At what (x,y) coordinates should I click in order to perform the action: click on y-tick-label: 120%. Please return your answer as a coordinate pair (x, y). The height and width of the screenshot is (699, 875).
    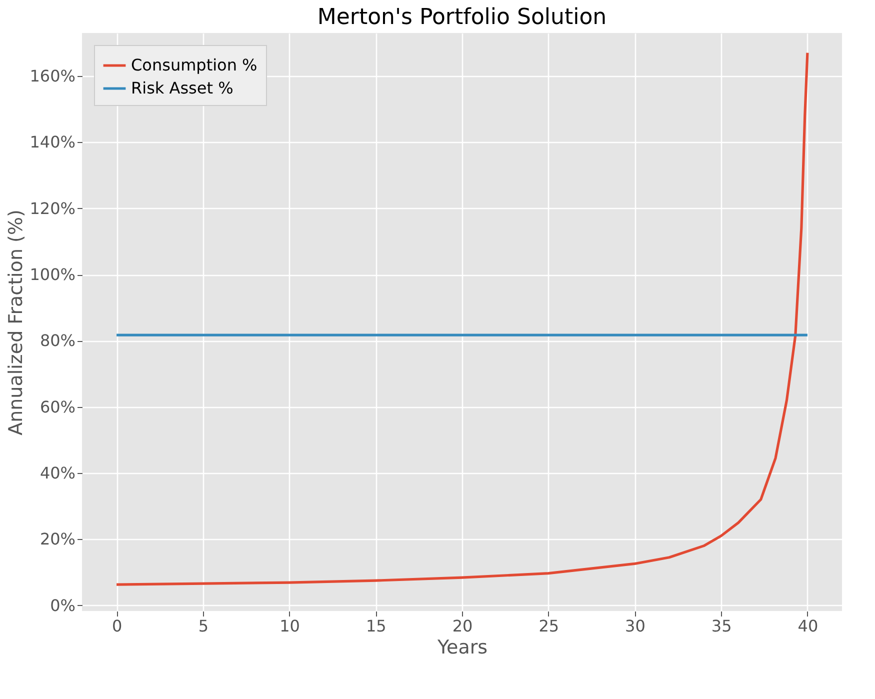
    Looking at the image, I should click on (53, 208).